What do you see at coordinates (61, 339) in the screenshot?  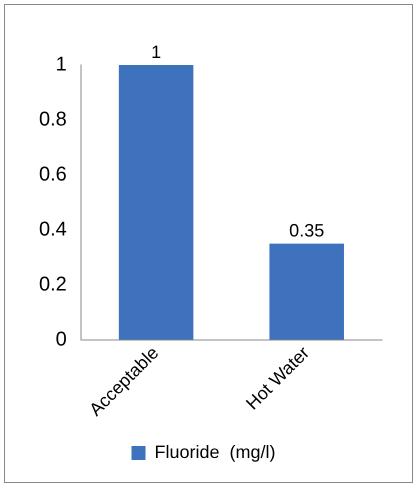 I see `y-tick-label: 0` at bounding box center [61, 339].